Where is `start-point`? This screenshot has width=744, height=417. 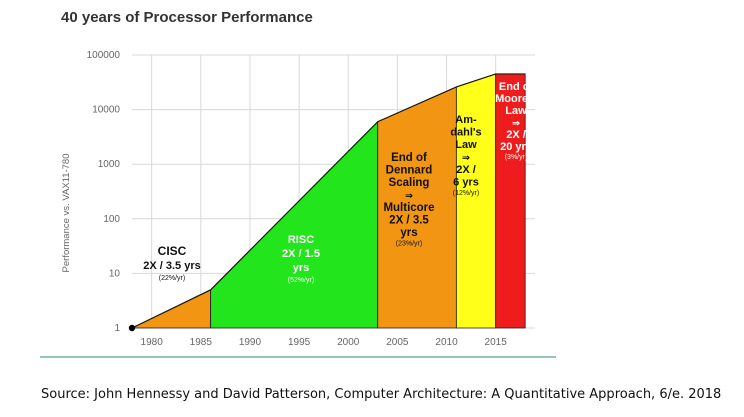
start-point is located at coordinates (132, 328).